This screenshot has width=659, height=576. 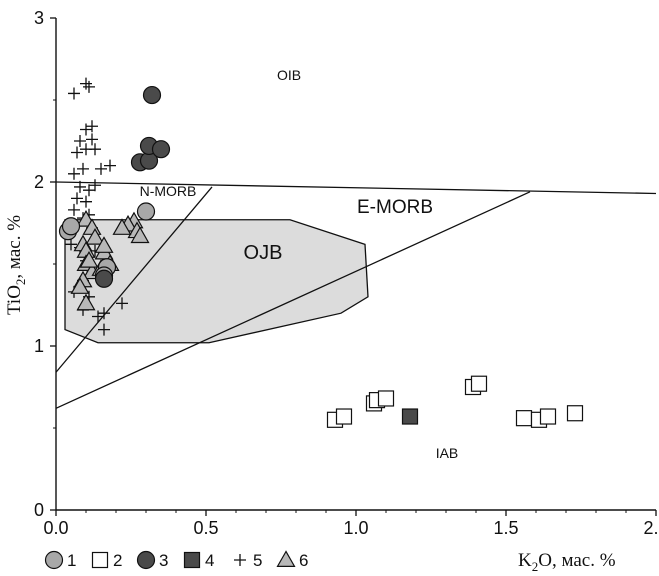 I want to click on legend-label-1: 1, so click(x=71, y=560).